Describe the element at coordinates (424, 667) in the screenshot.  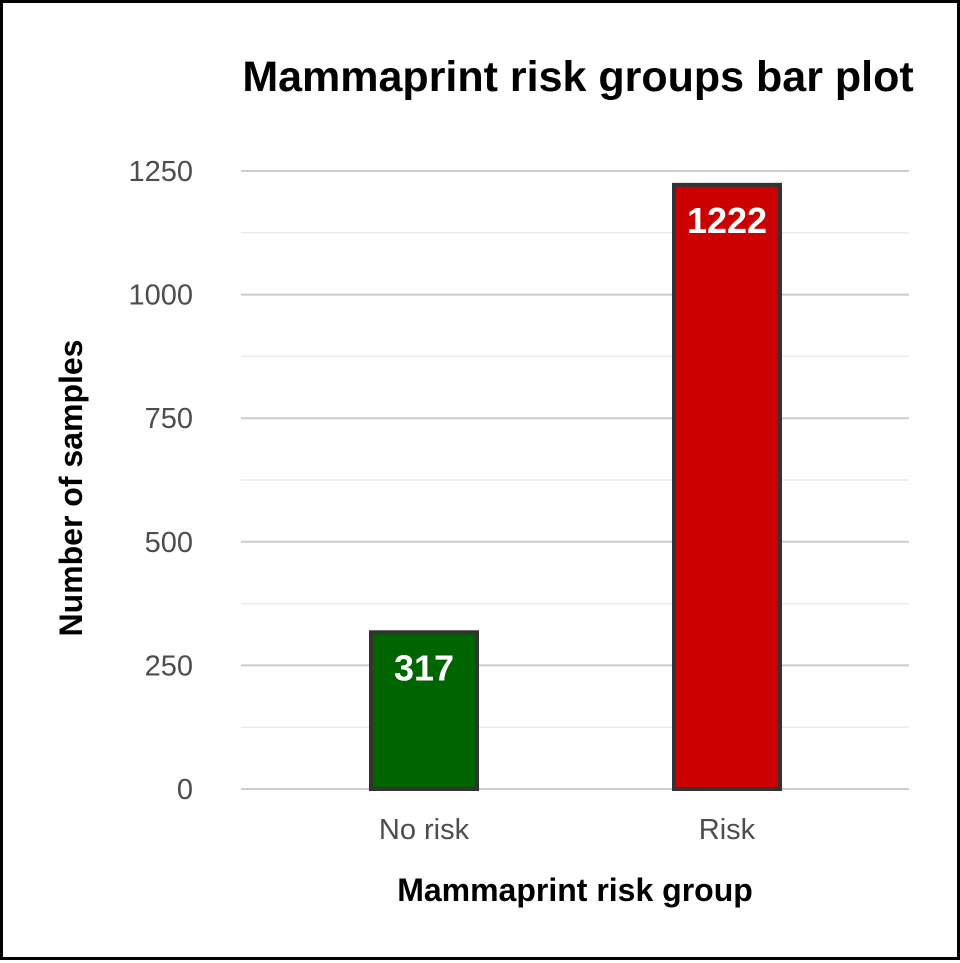
I see `bar-value-label: 317` at that location.